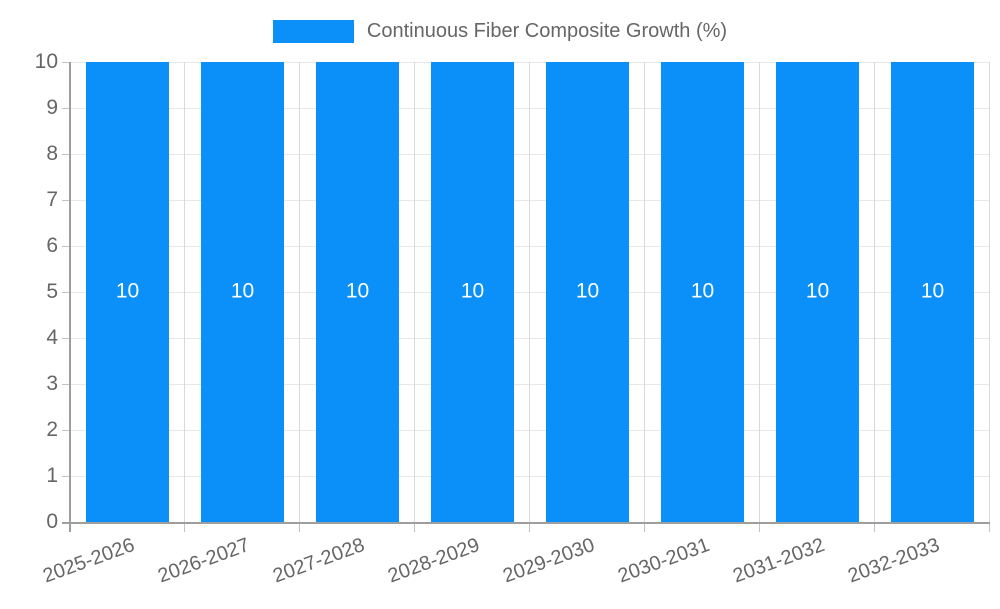  Describe the element at coordinates (52, 107) in the screenshot. I see `y-axis-tick-label: 9` at that location.